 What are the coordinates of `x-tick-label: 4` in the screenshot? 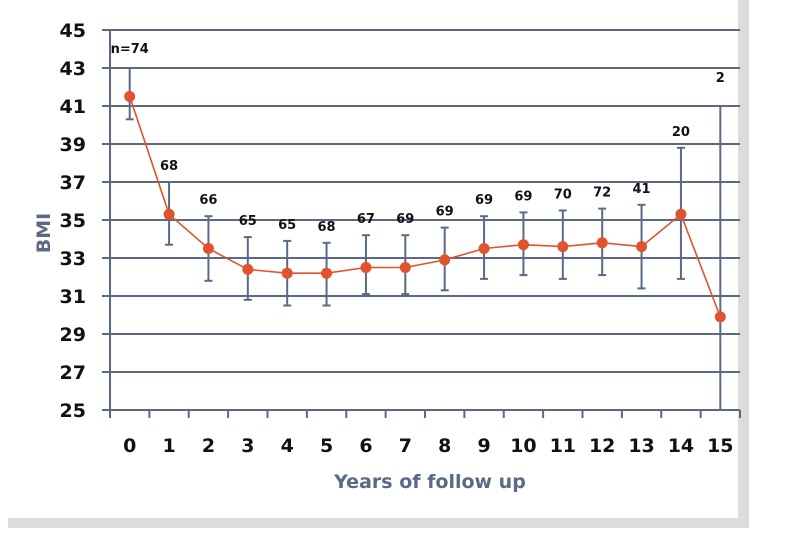 It's located at (287, 446).